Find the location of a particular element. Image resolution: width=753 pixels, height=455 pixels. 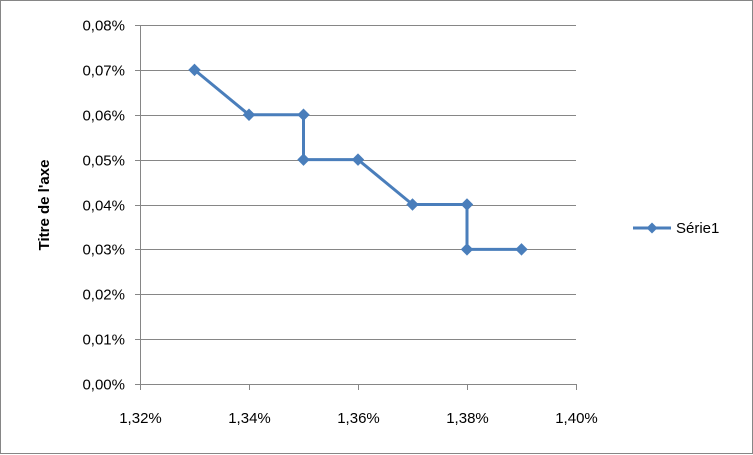

x-tick-labels: 1,32% 1,34% 1,36% 1,38% 1,40% is located at coordinates (358, 418).